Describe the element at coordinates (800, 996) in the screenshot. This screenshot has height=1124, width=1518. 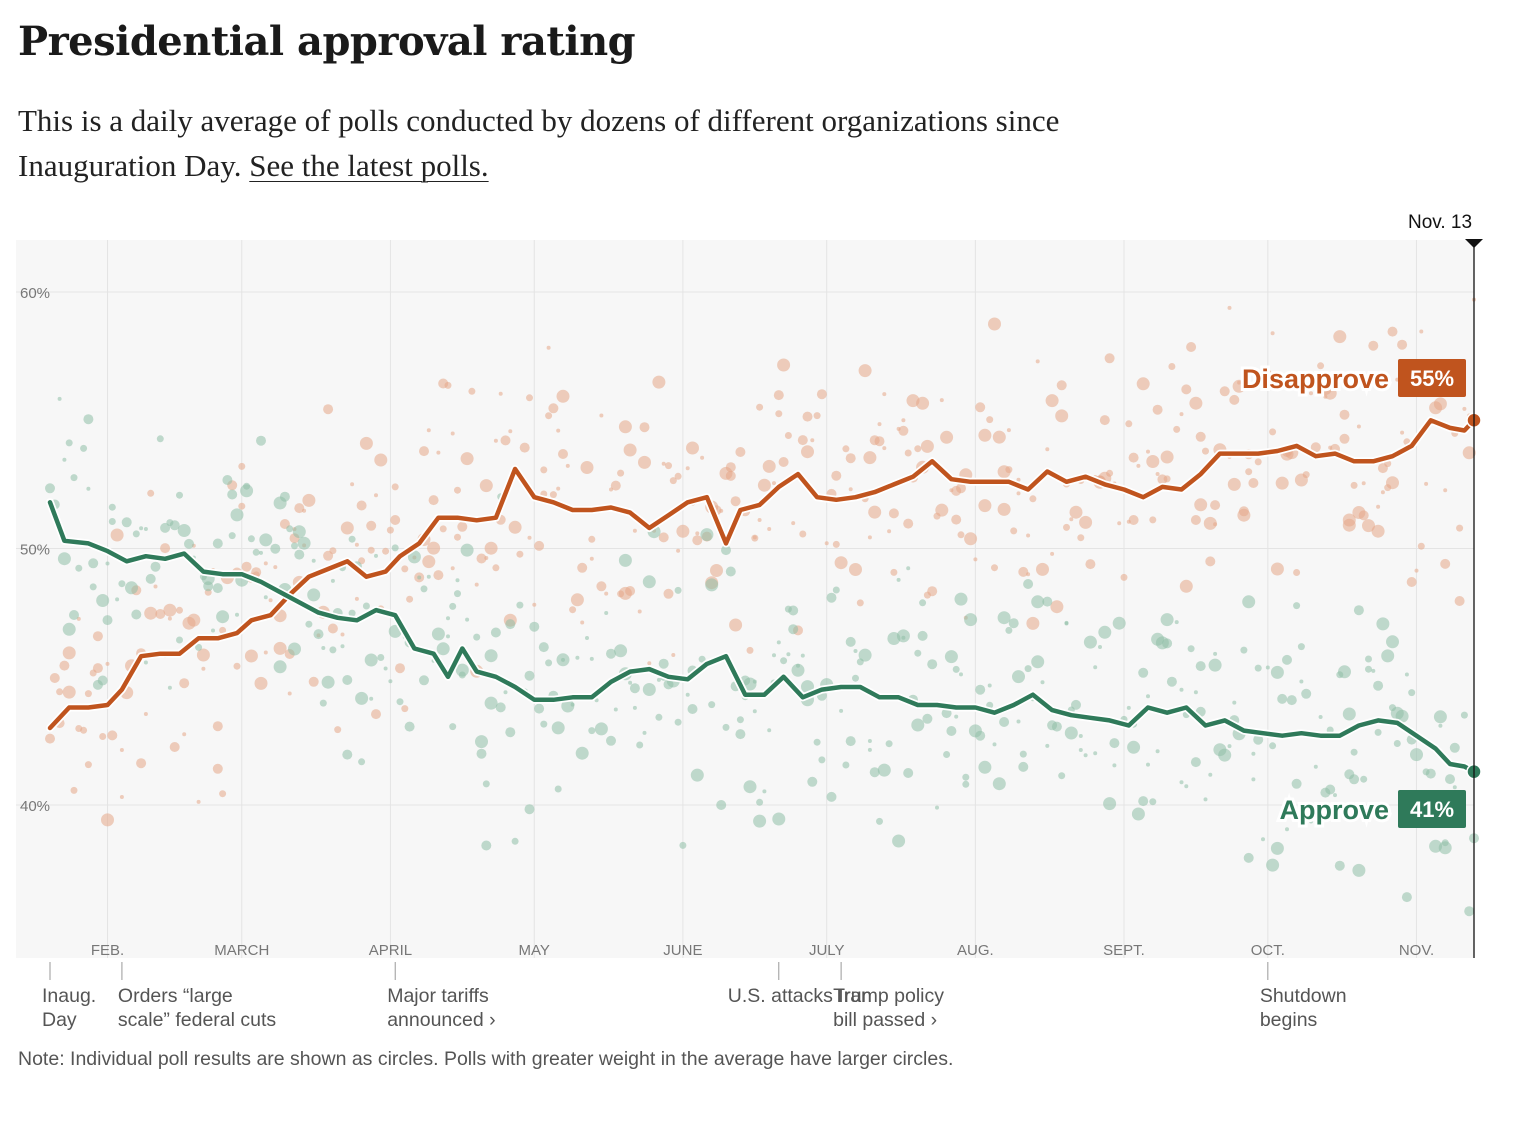
I see `annotation-line: U.S. attacks Iran` at that location.